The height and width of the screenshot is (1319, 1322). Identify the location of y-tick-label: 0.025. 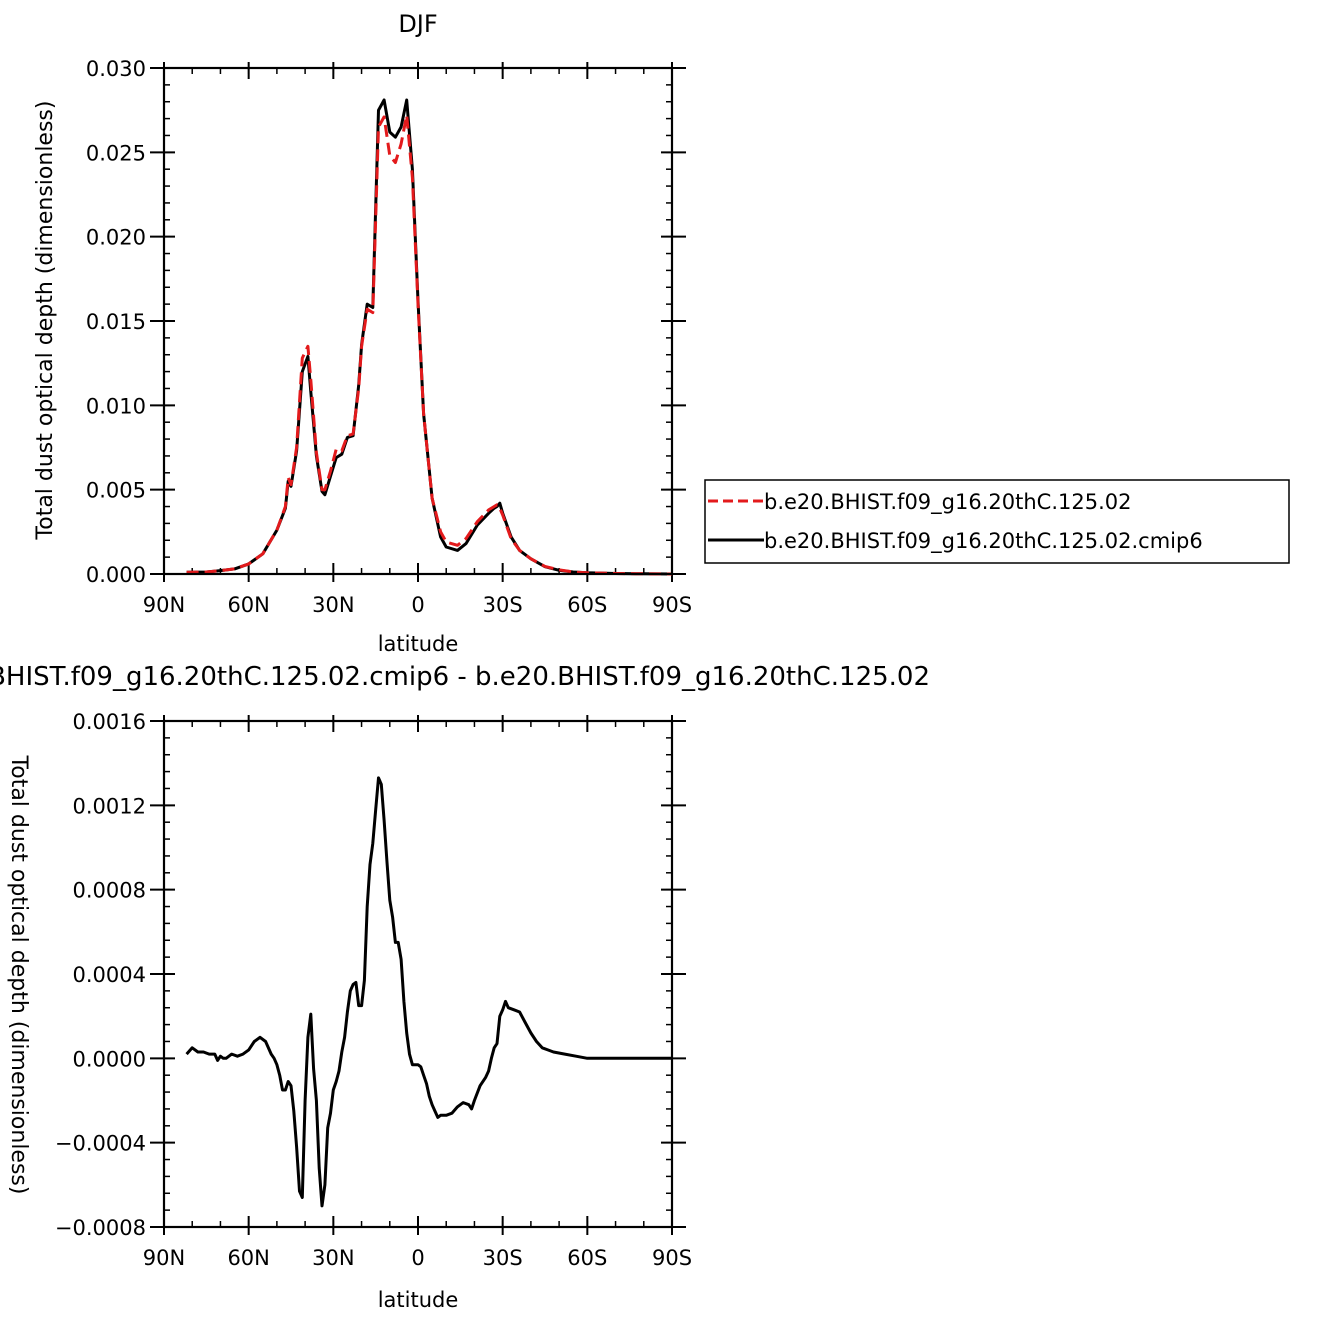
(116, 153).